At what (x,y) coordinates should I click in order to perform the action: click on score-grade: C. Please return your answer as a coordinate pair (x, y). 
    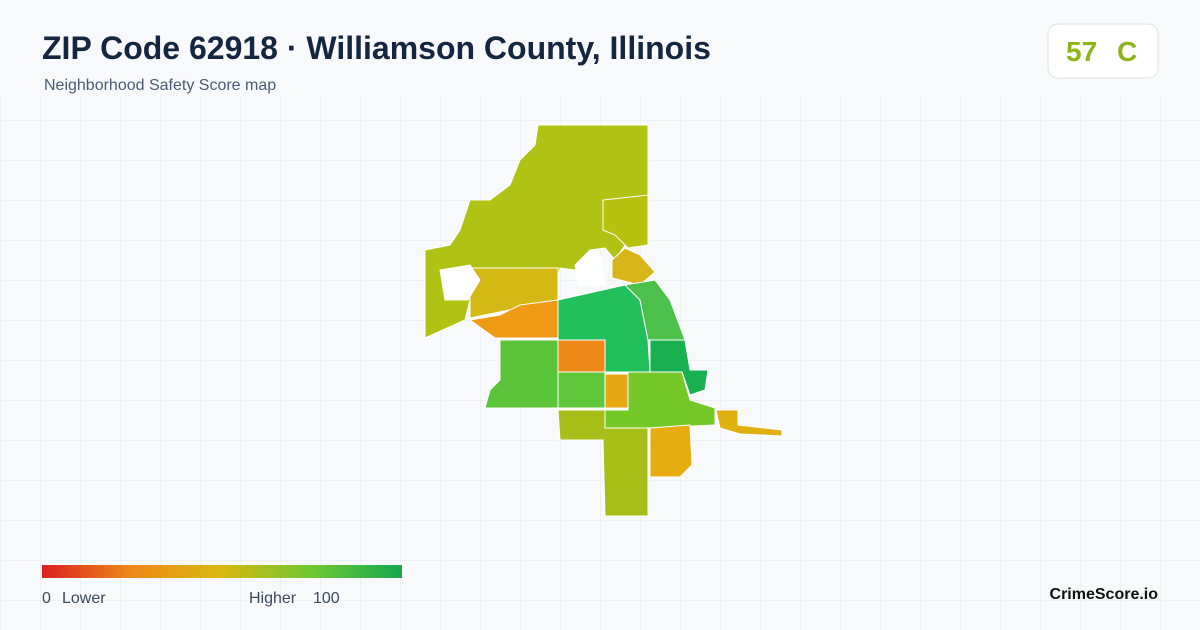
    Looking at the image, I should click on (1127, 51).